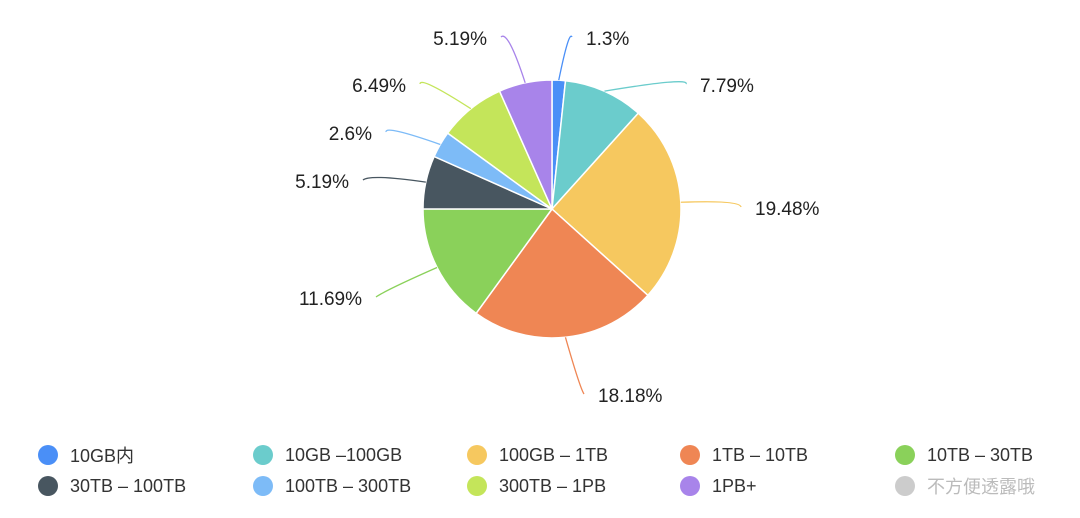 This screenshot has width=1080, height=518. I want to click on legend-item-1tb-10tb: 1TB – 10TB, so click(744, 455).